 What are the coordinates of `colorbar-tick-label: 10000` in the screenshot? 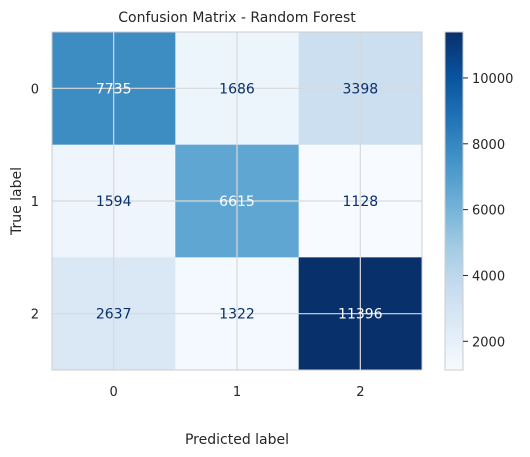 It's located at (492, 79).